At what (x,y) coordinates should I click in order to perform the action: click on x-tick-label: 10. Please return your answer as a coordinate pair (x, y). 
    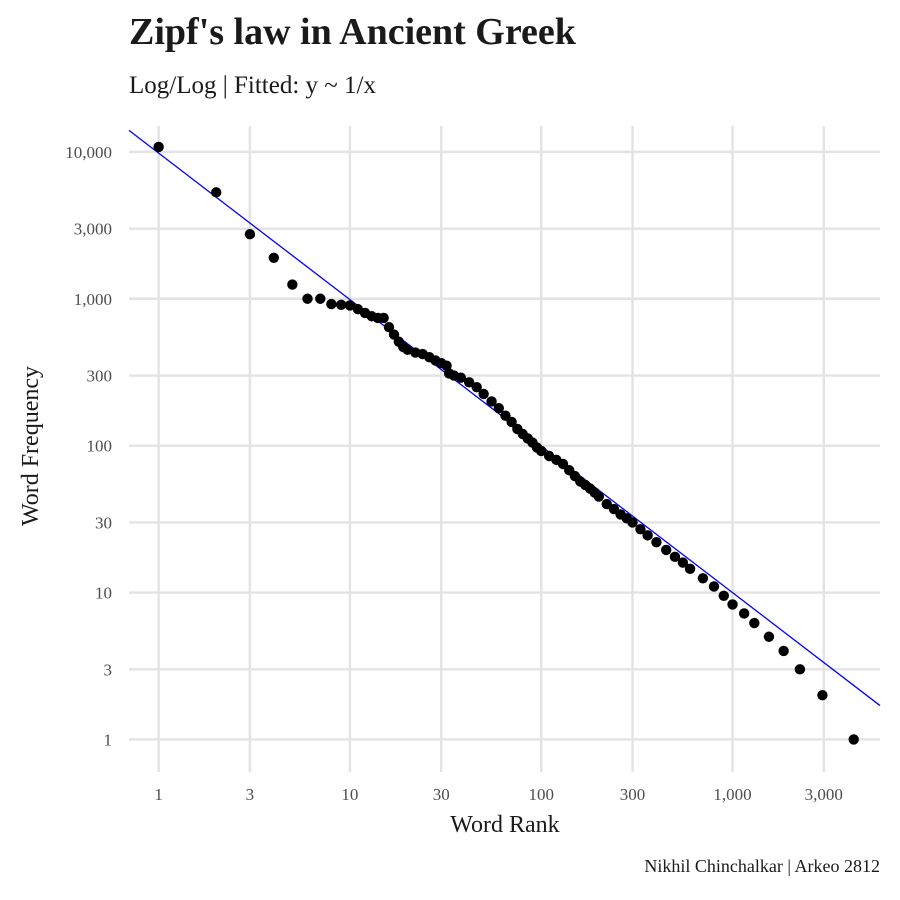
    Looking at the image, I should click on (349, 794).